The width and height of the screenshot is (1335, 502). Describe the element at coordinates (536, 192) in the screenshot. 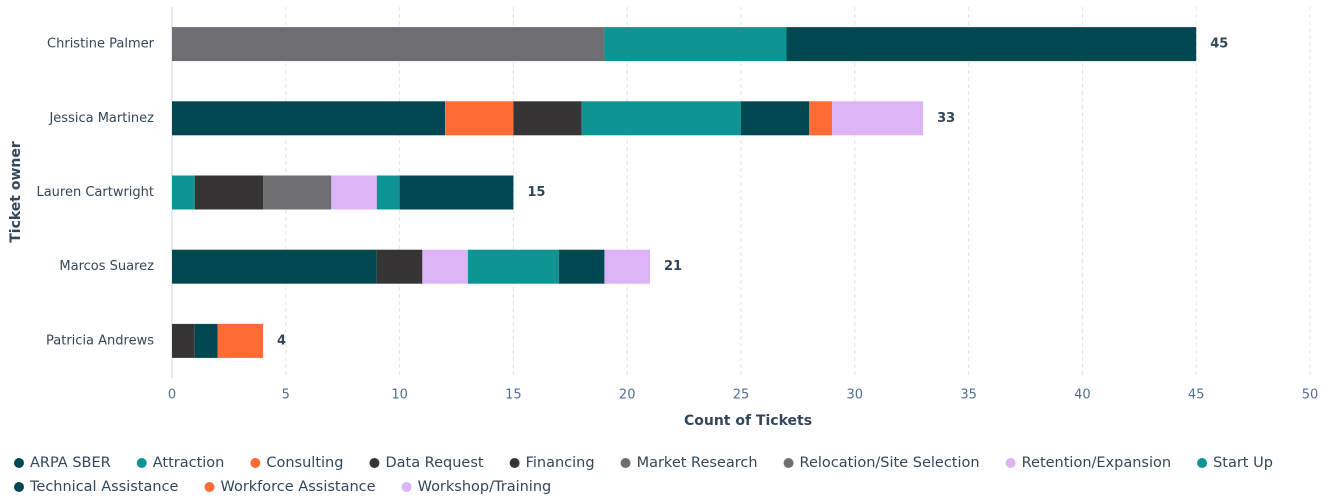

I see `total-label: 15` at that location.